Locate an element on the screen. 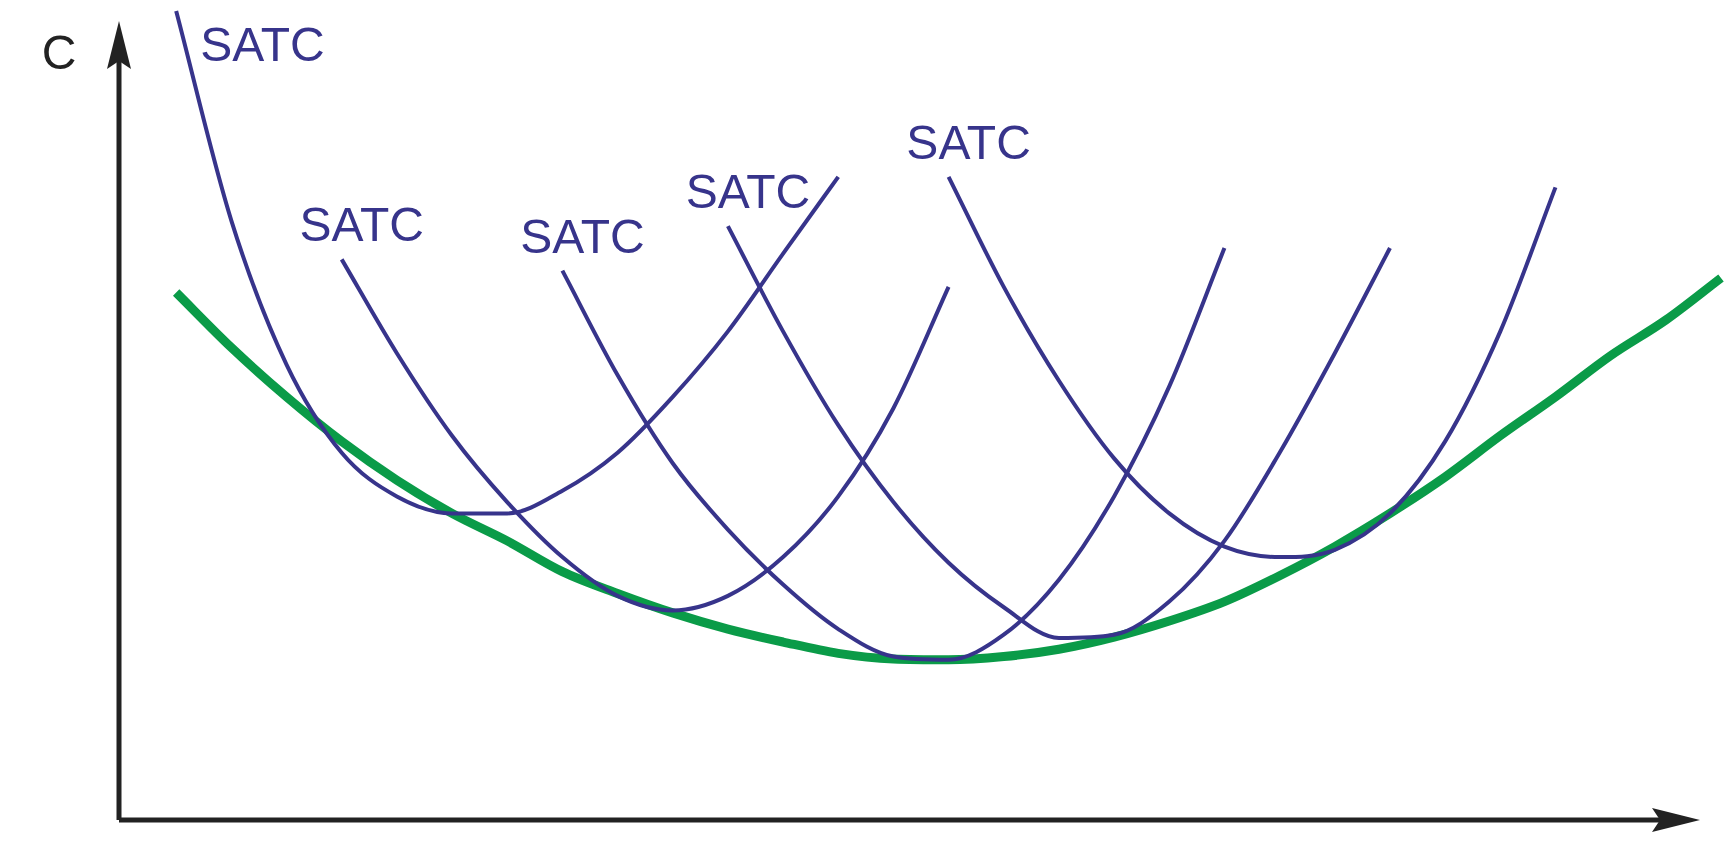 The image size is (1729, 842). y-axis-title: C is located at coordinates (59, 53).